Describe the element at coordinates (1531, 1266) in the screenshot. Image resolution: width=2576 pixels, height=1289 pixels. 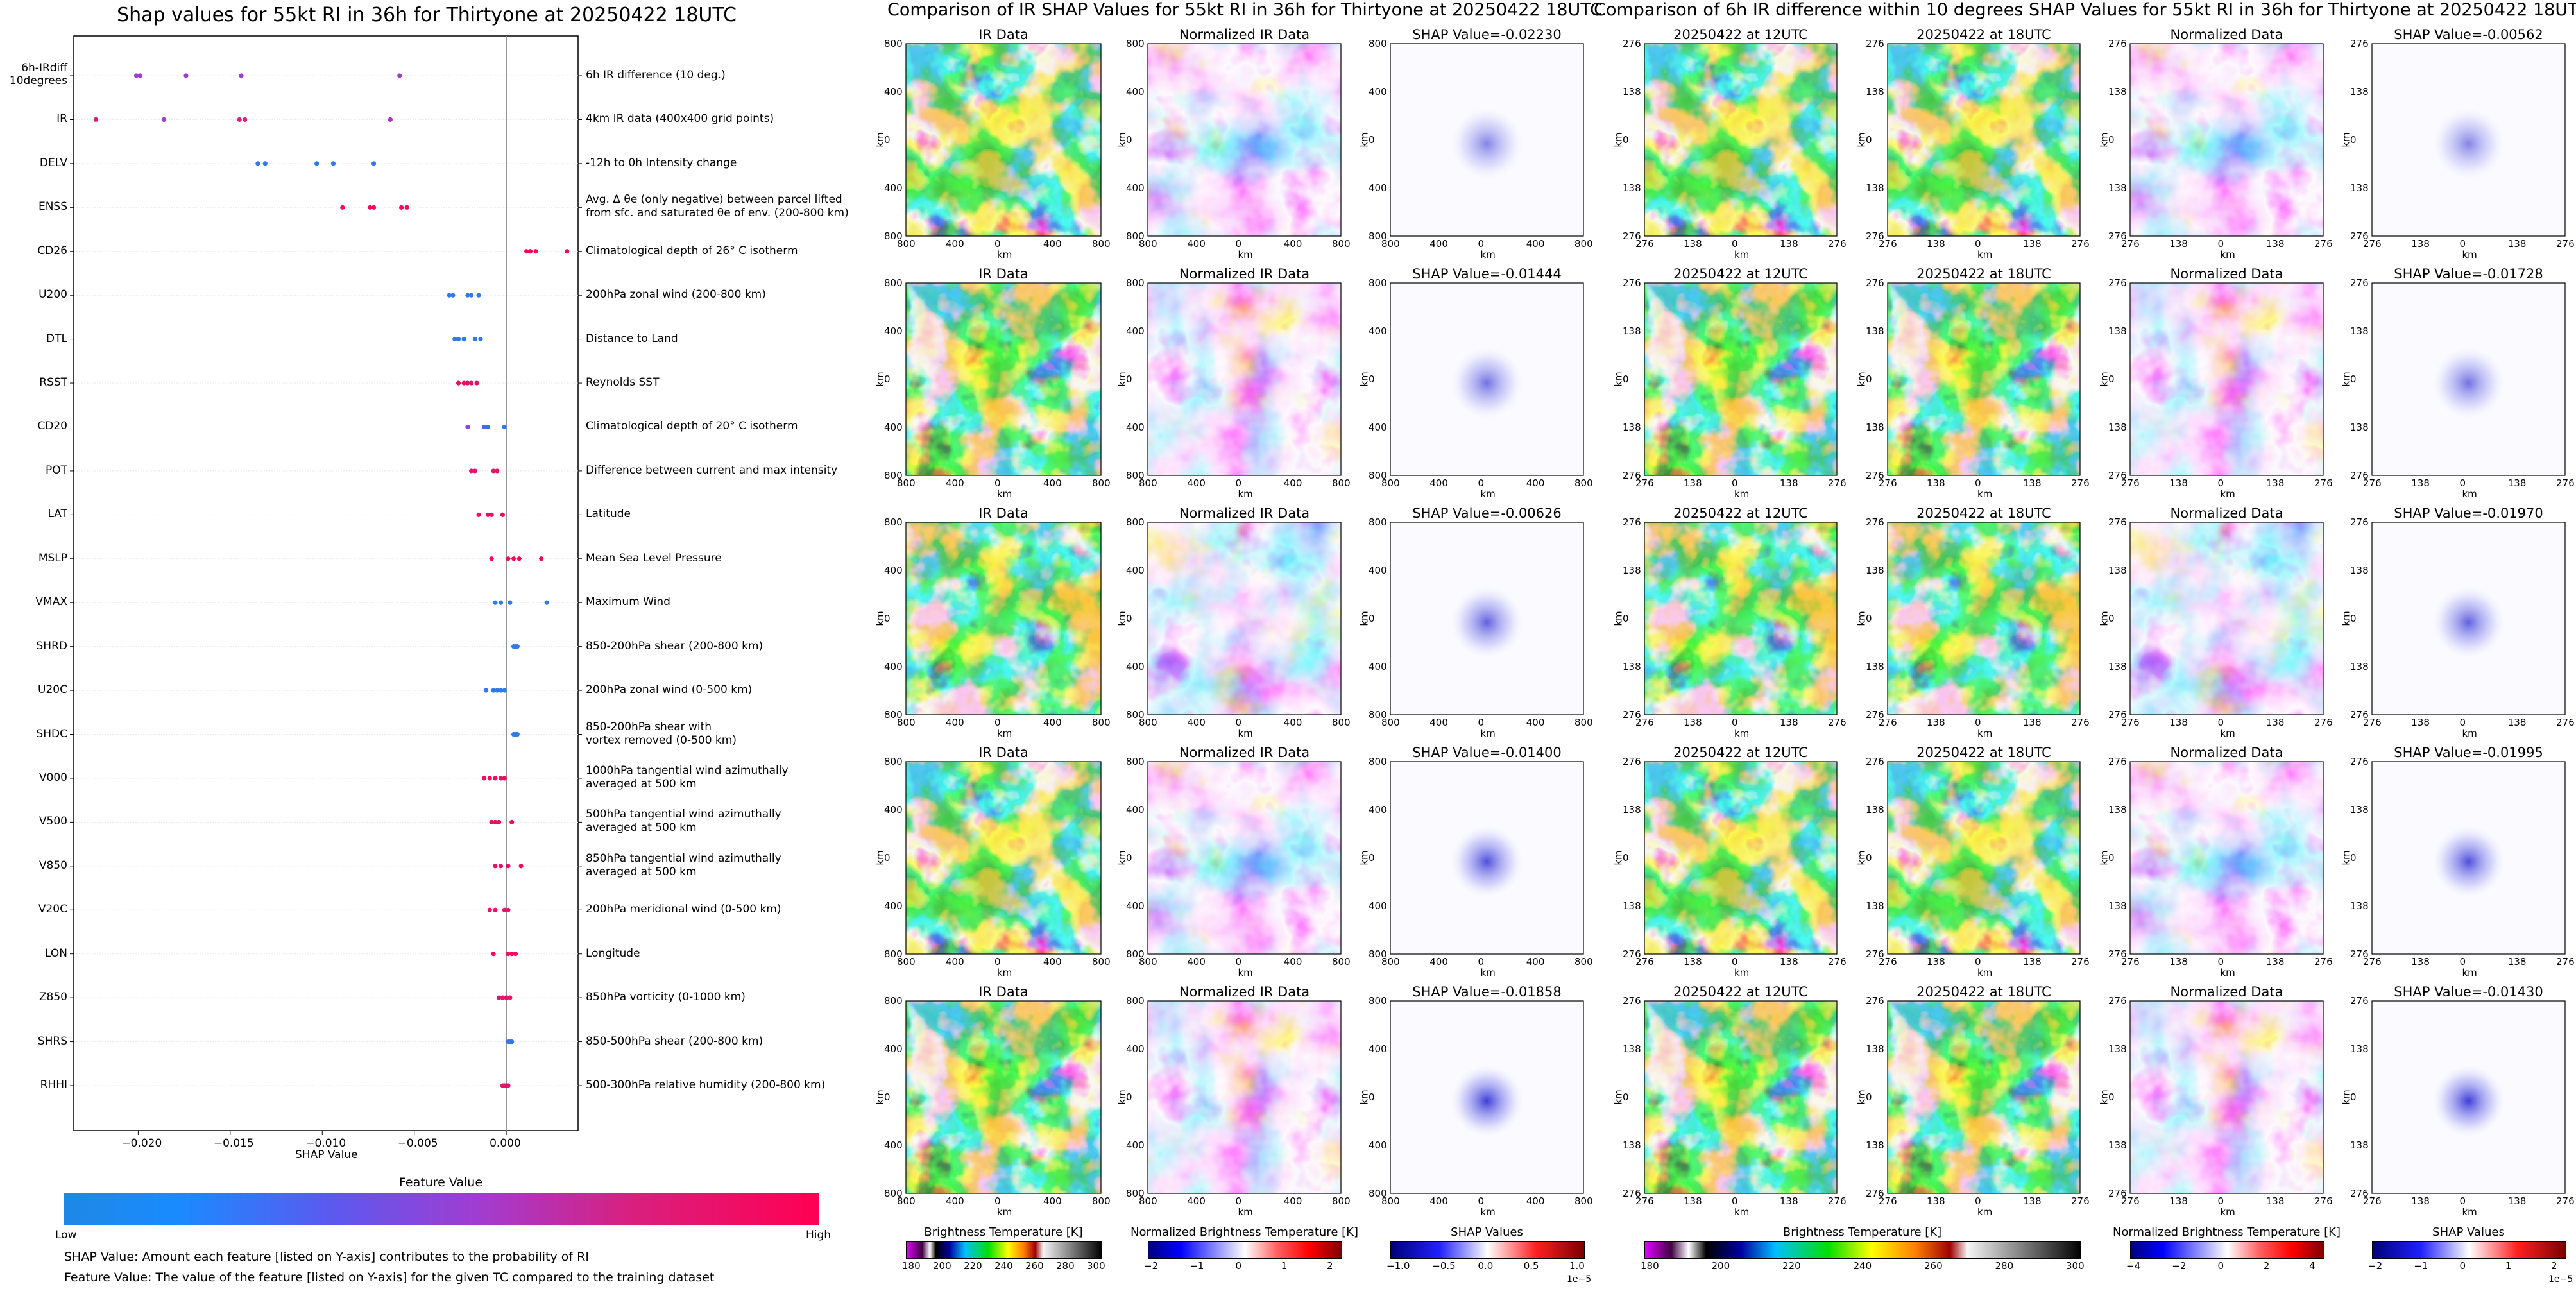
I see `colorbar-tick: 0.5` at that location.